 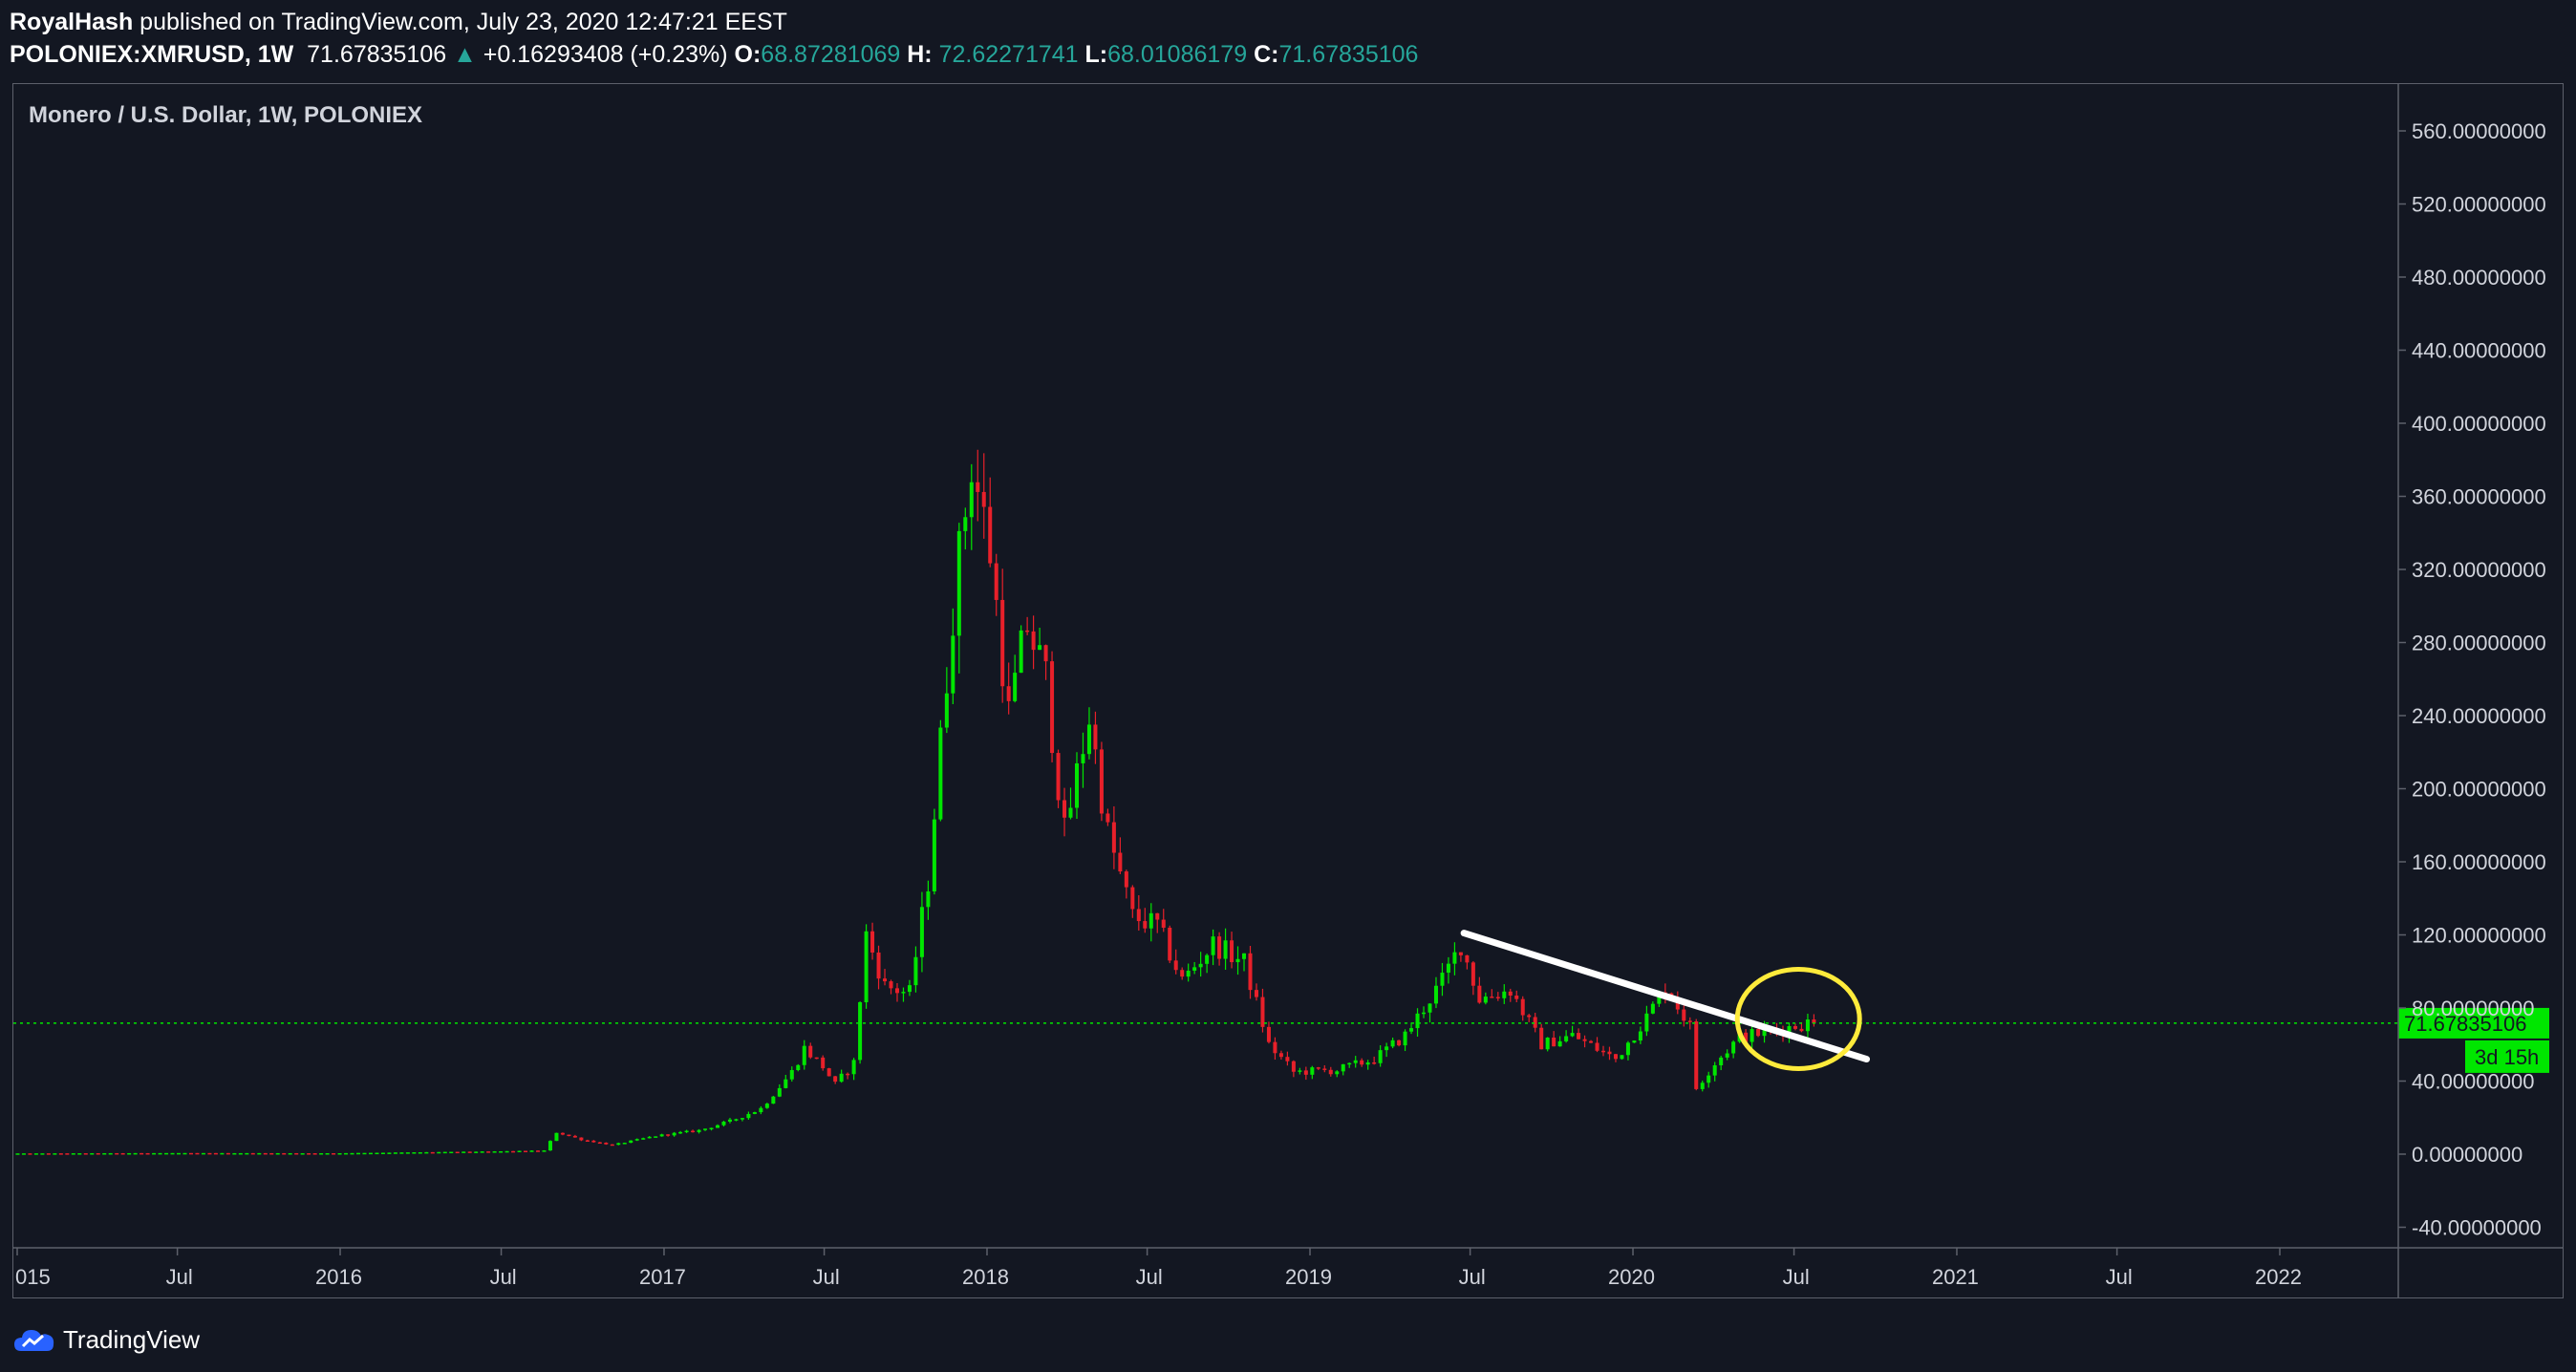 I want to click on y-tick-label: 40.00000000, so click(x=2473, y=1082).